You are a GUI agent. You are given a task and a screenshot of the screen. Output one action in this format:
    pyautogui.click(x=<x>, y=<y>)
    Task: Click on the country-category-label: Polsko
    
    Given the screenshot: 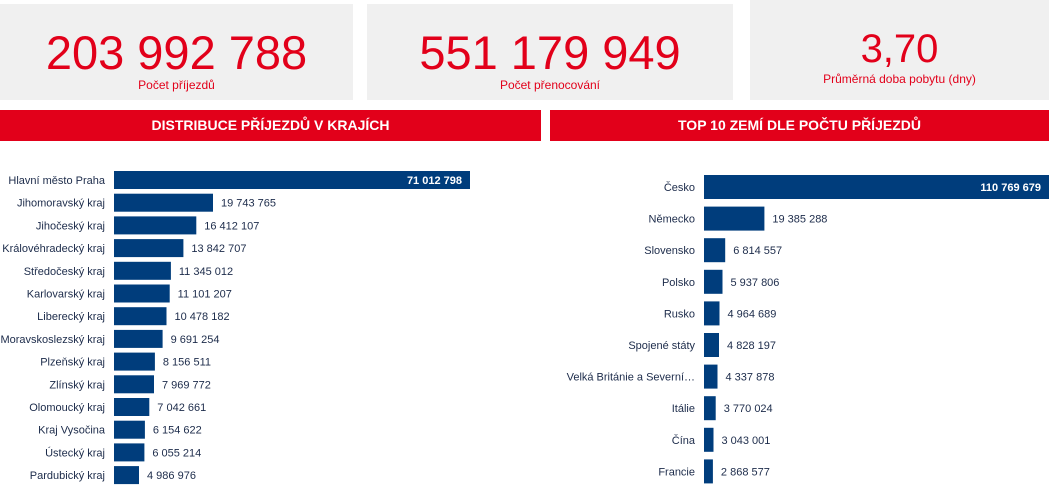 What is the action you would take?
    pyautogui.click(x=678, y=283)
    